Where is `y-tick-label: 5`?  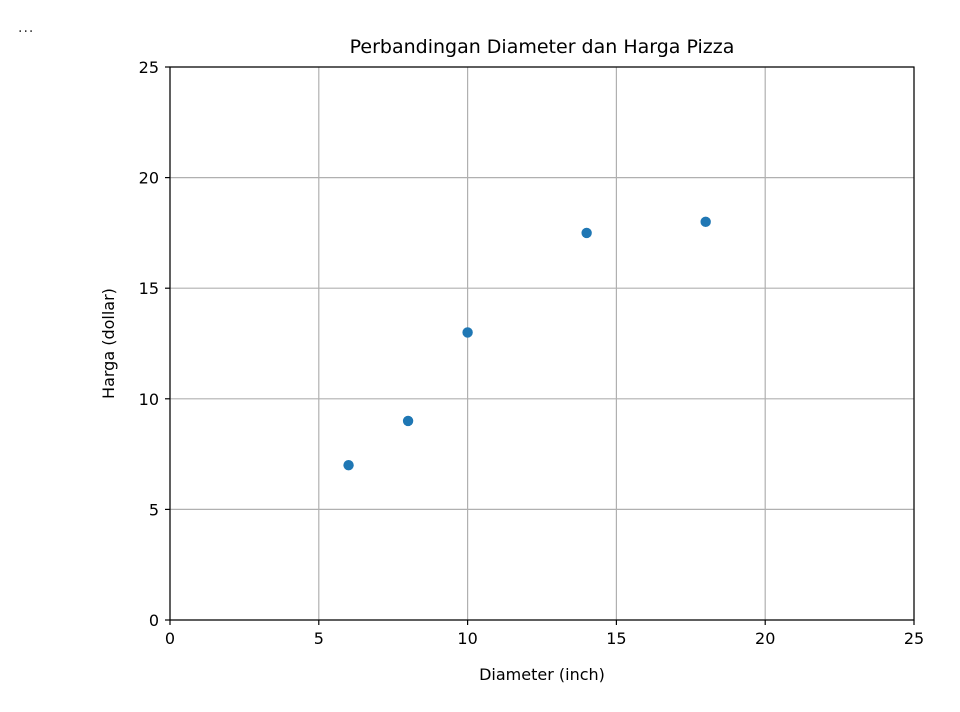 y-tick-label: 5 is located at coordinates (154, 509).